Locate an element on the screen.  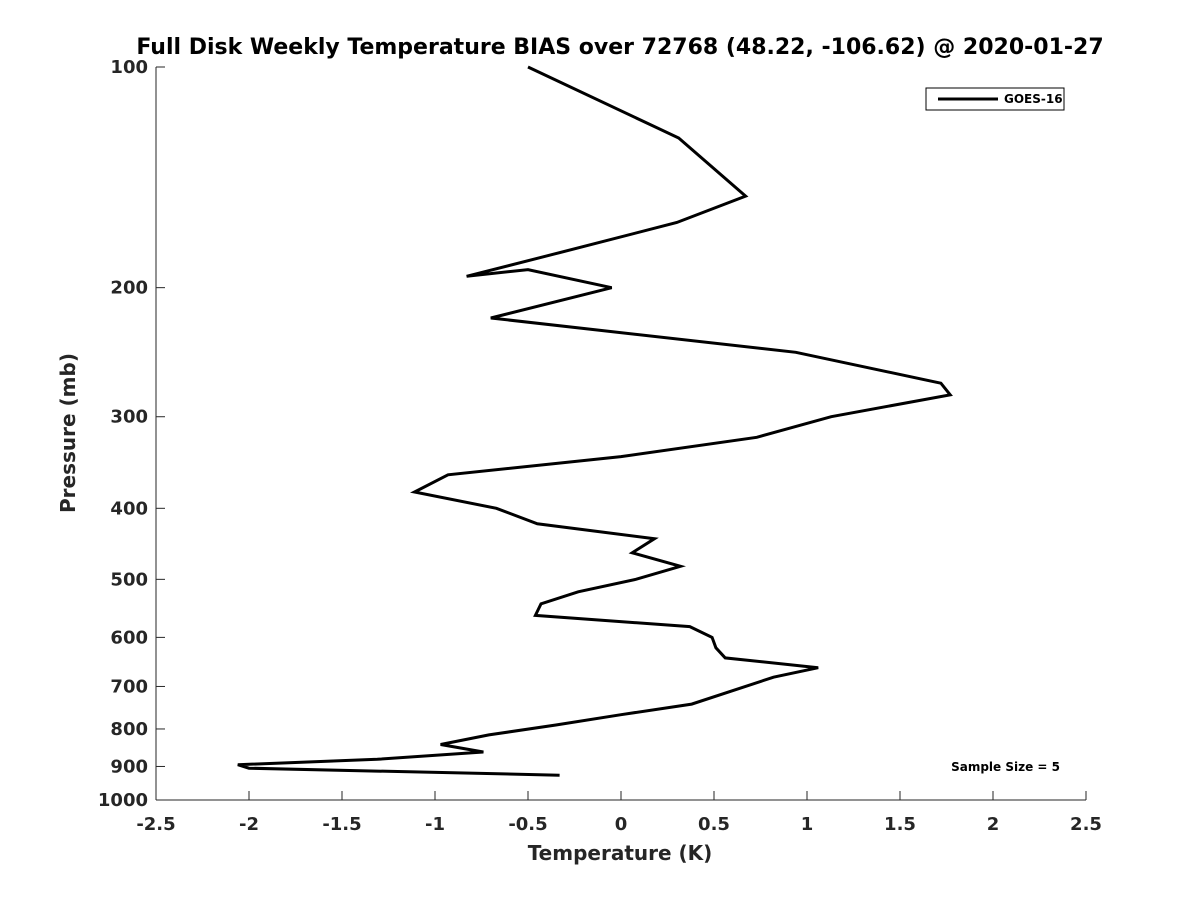
x-tick-label: 1.5 is located at coordinates (900, 824).